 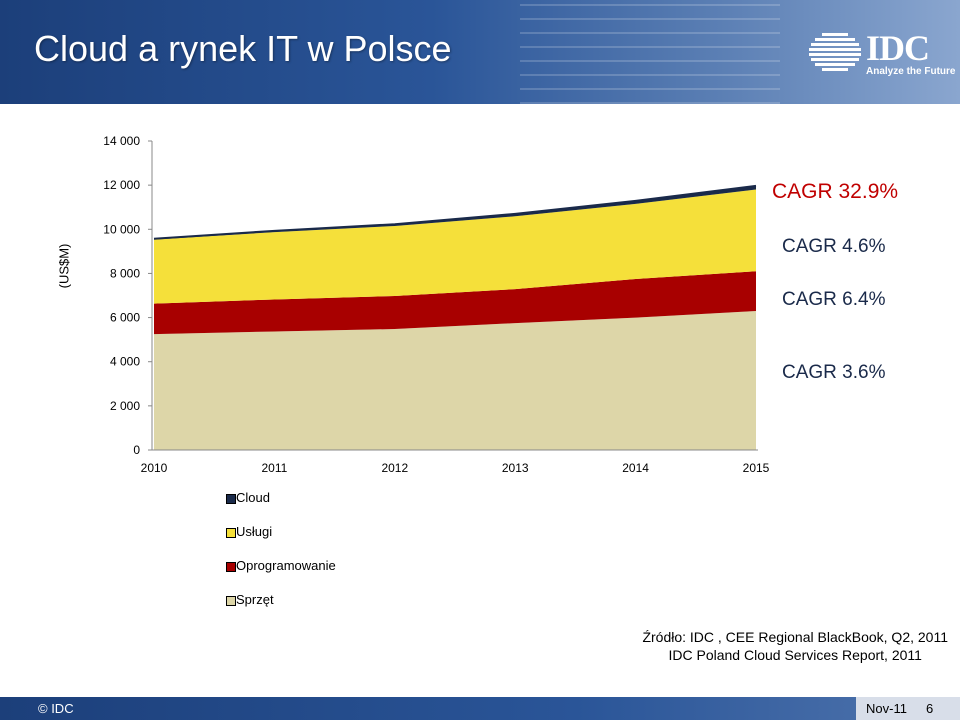 I want to click on y-tick-label: 8 000, so click(x=125, y=273).